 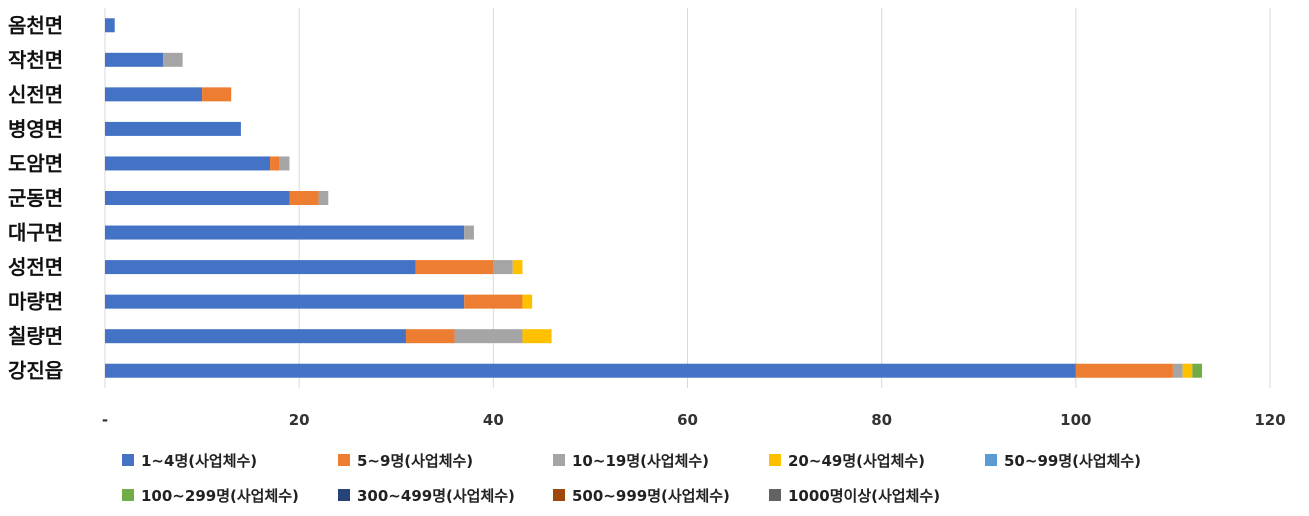 I want to click on legend-label: 1~4명(사업체수), so click(x=199, y=461).